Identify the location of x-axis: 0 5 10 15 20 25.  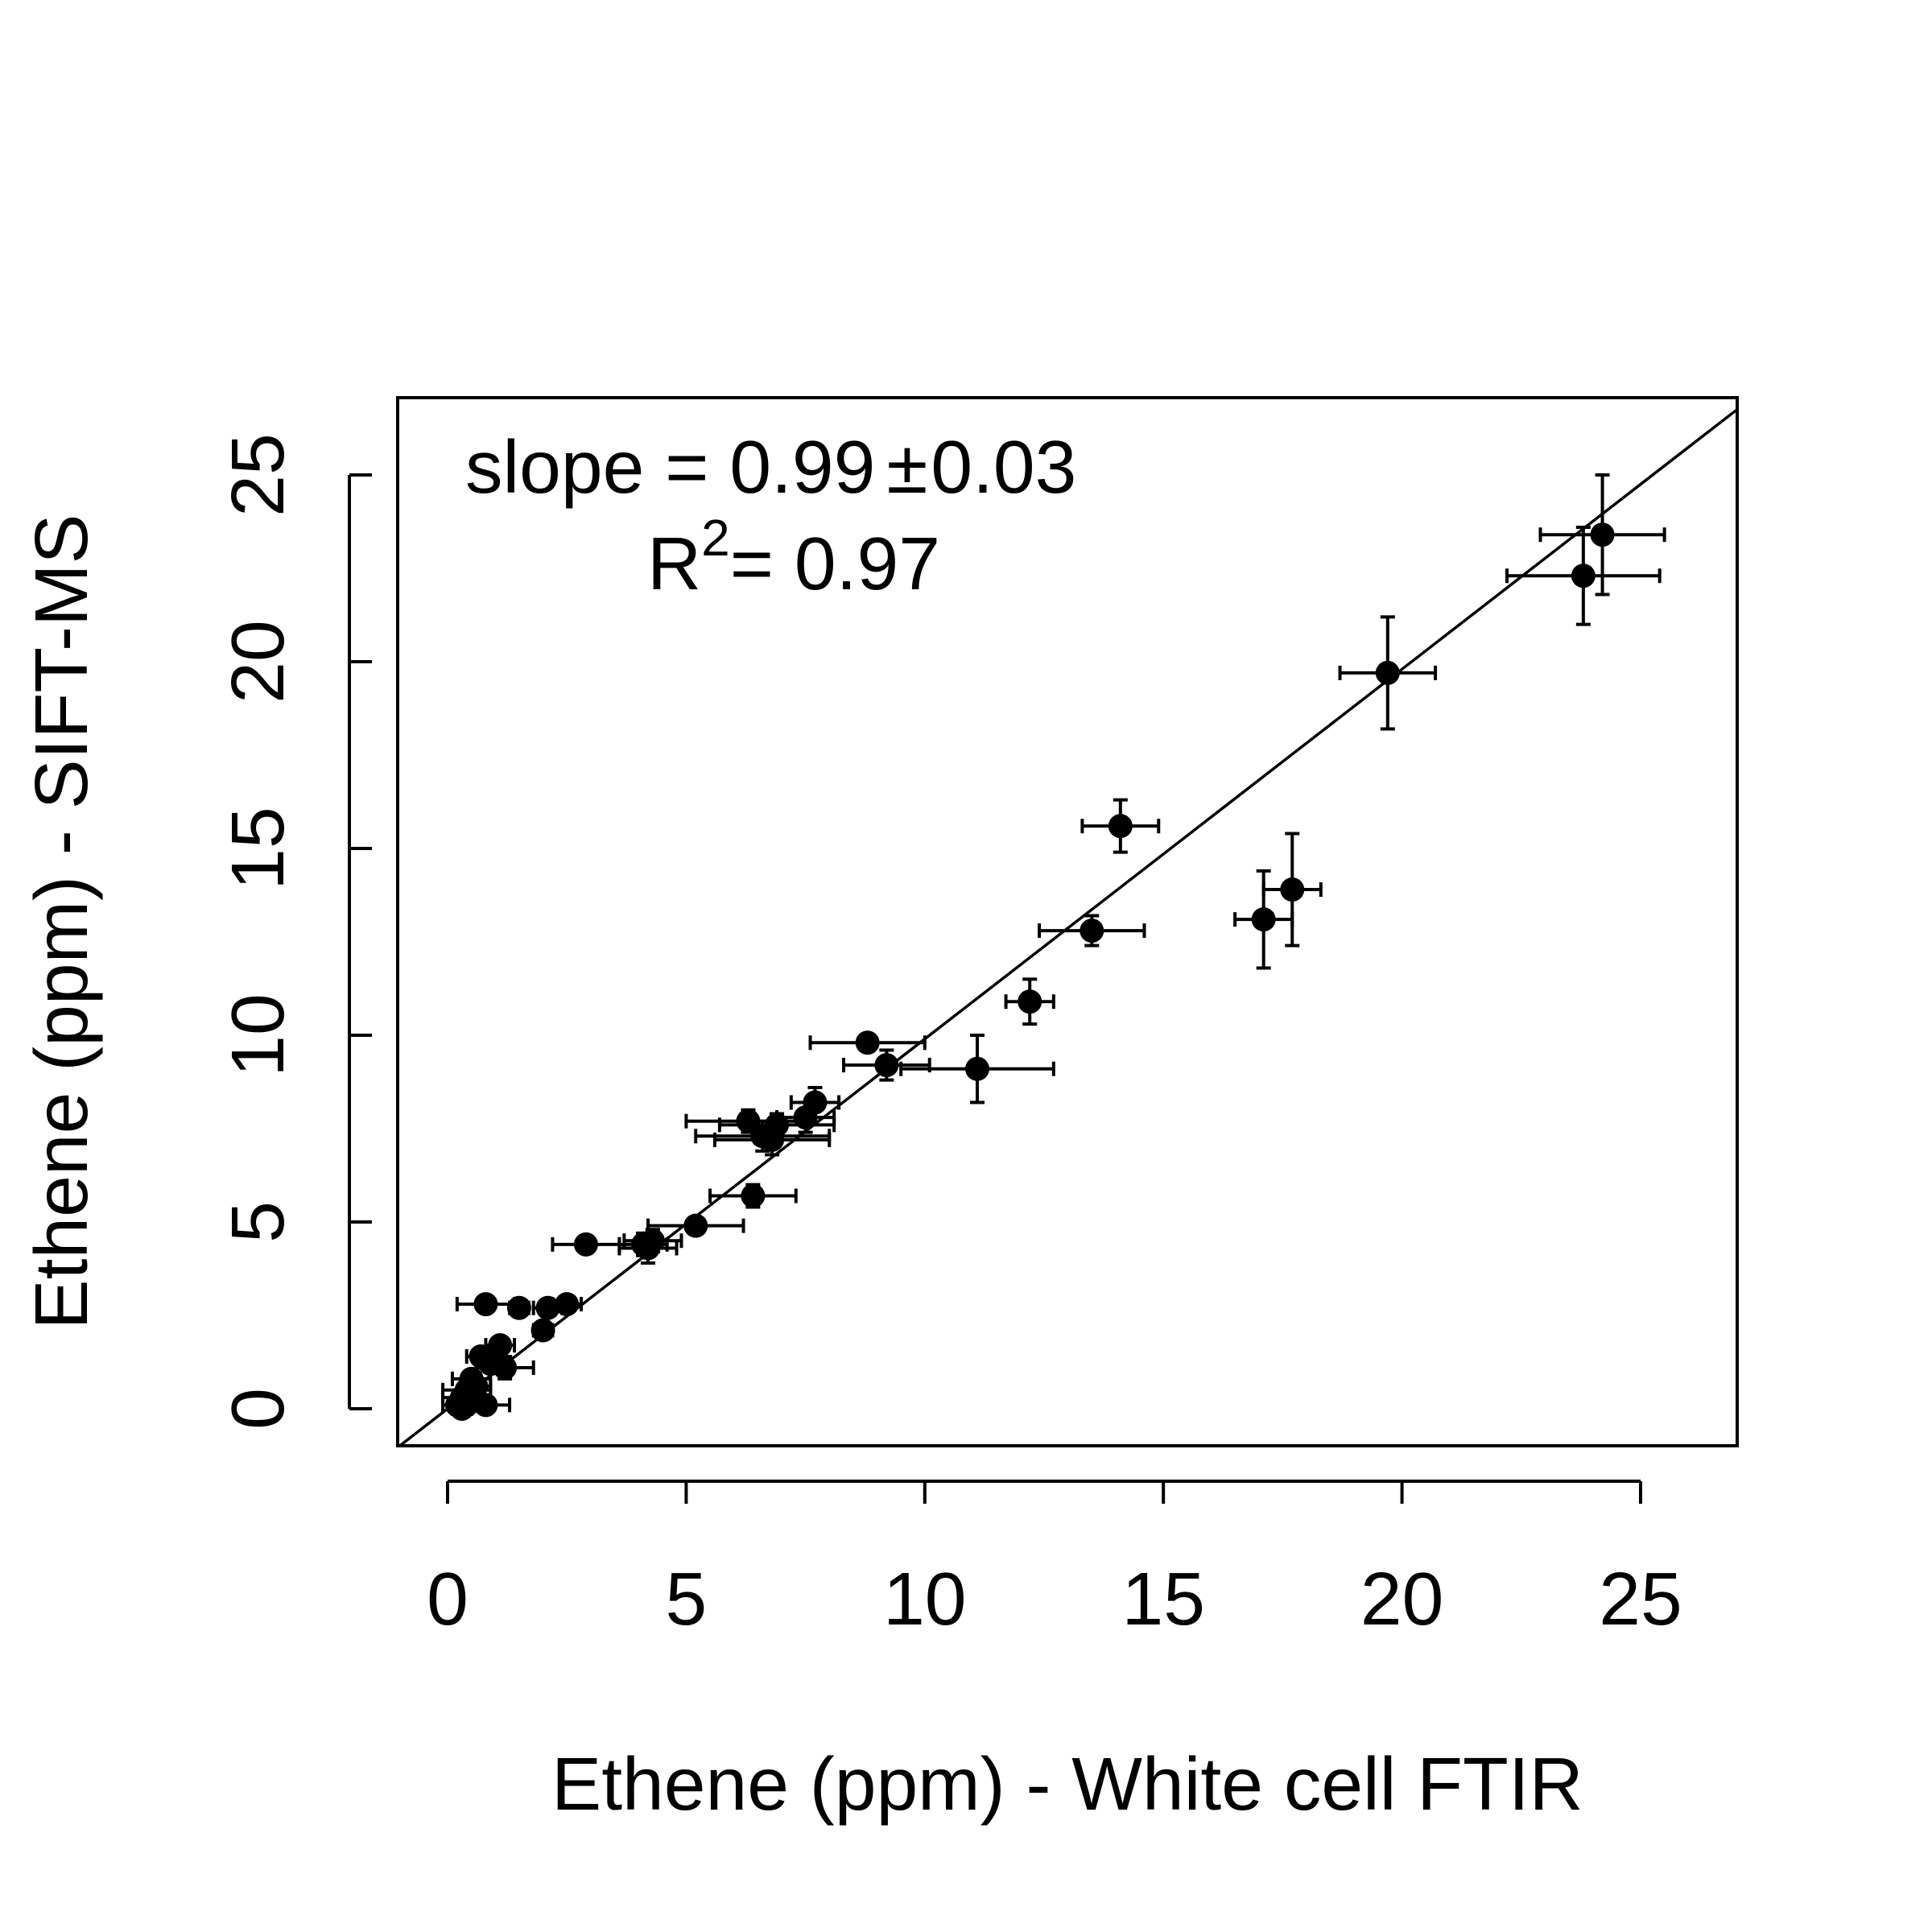
(1054, 1560).